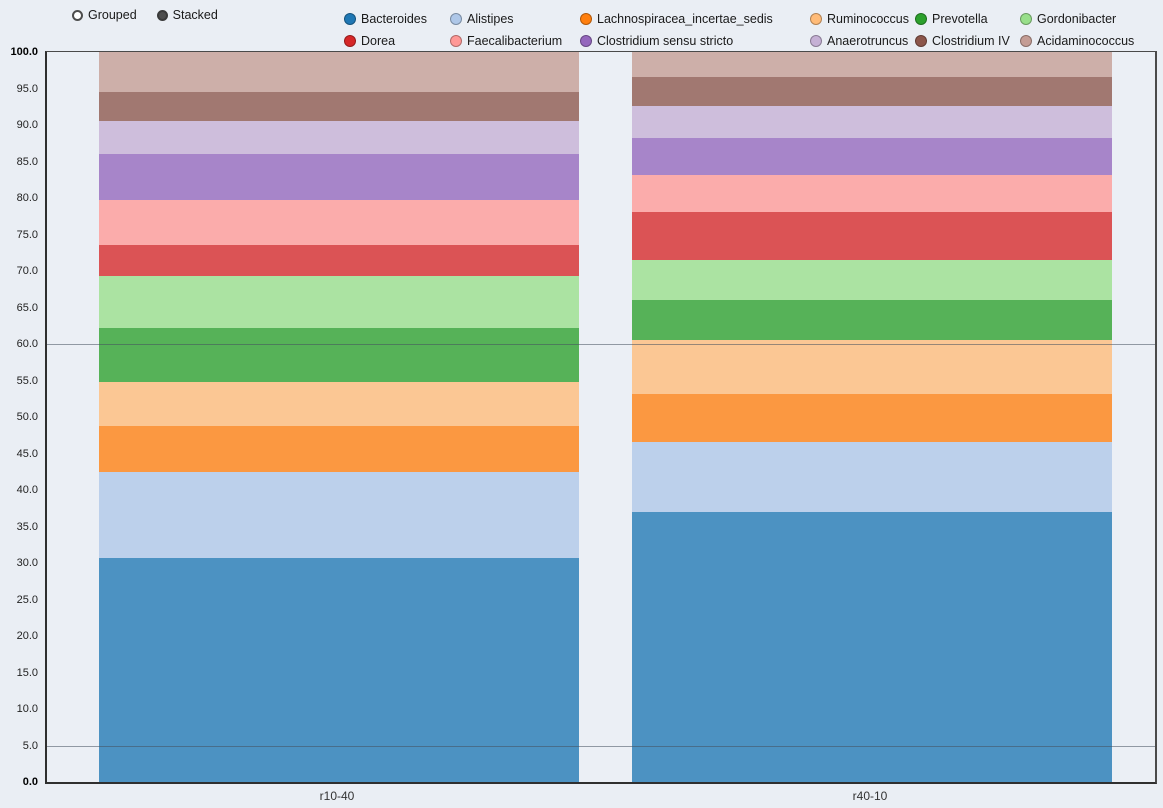 Image resolution: width=1163 pixels, height=808 pixels. What do you see at coordinates (27, 234) in the screenshot?
I see `y-tick-label: 75.0` at bounding box center [27, 234].